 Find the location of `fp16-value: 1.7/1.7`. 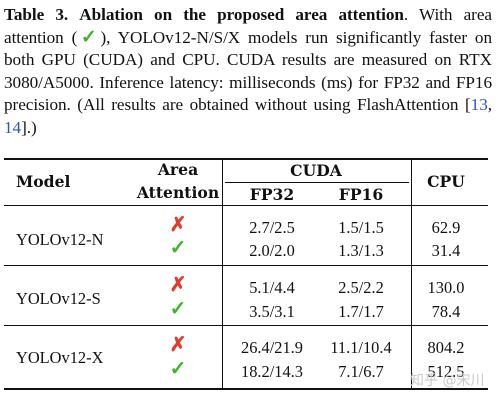

fp16-value: 1.7/1.7 is located at coordinates (361, 311).